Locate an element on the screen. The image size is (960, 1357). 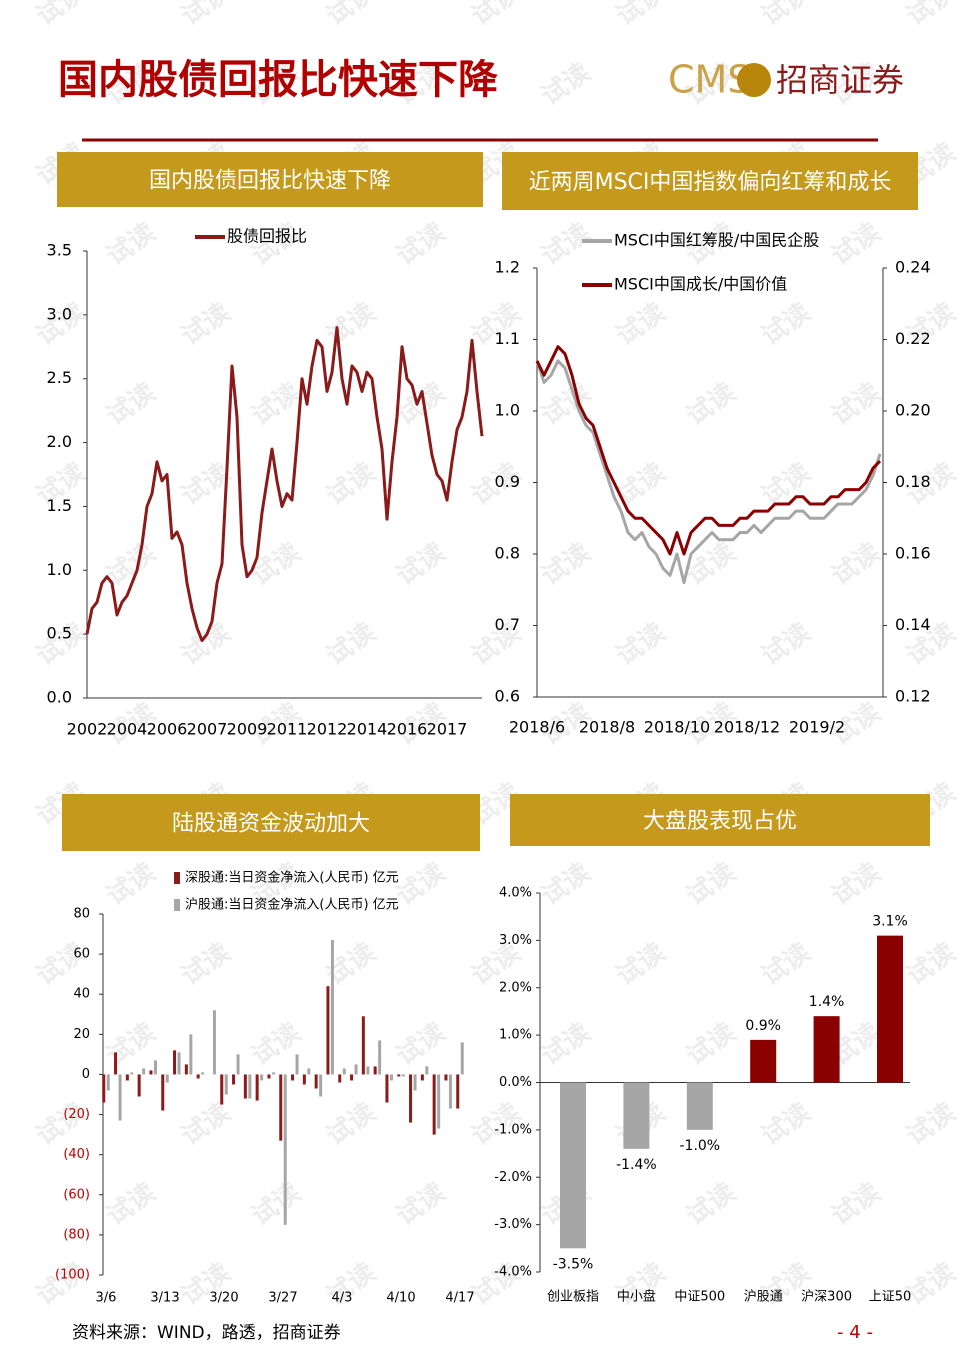
value-label: -1.4% is located at coordinates (636, 1165).